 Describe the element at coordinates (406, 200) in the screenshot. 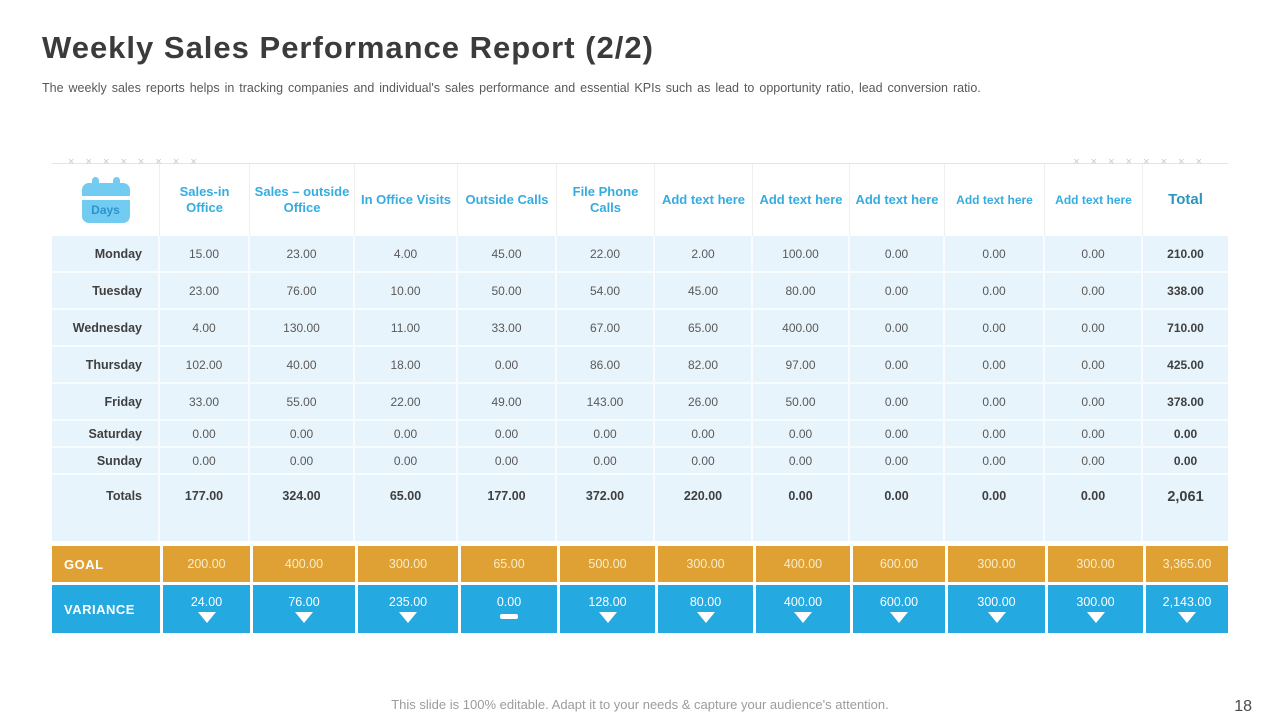

I see `column-header: In Office Visits` at that location.